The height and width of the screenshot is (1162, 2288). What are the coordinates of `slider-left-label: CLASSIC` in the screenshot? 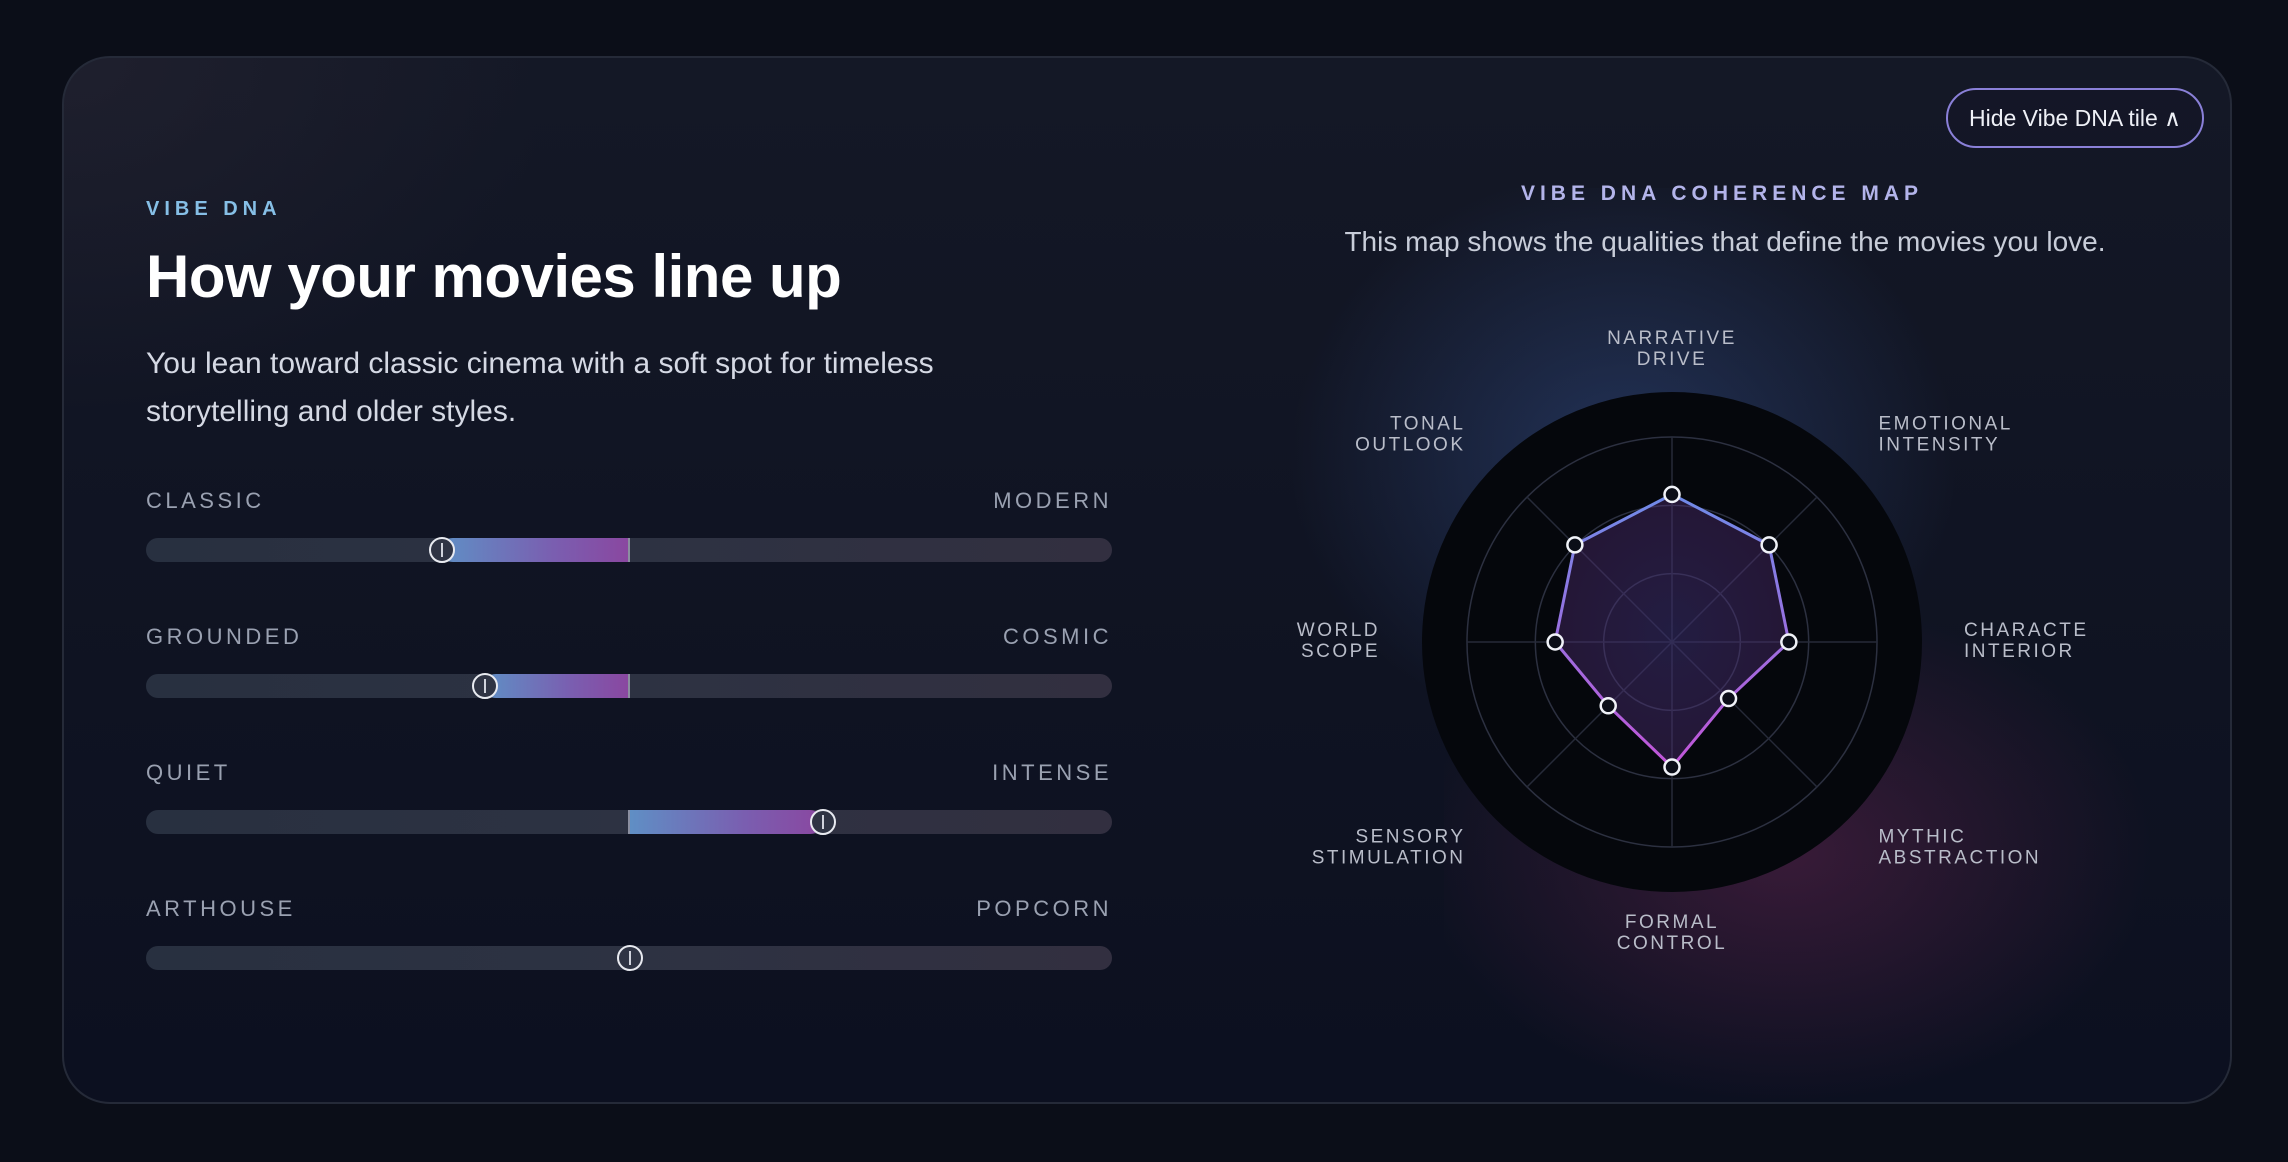 It's located at (205, 500).